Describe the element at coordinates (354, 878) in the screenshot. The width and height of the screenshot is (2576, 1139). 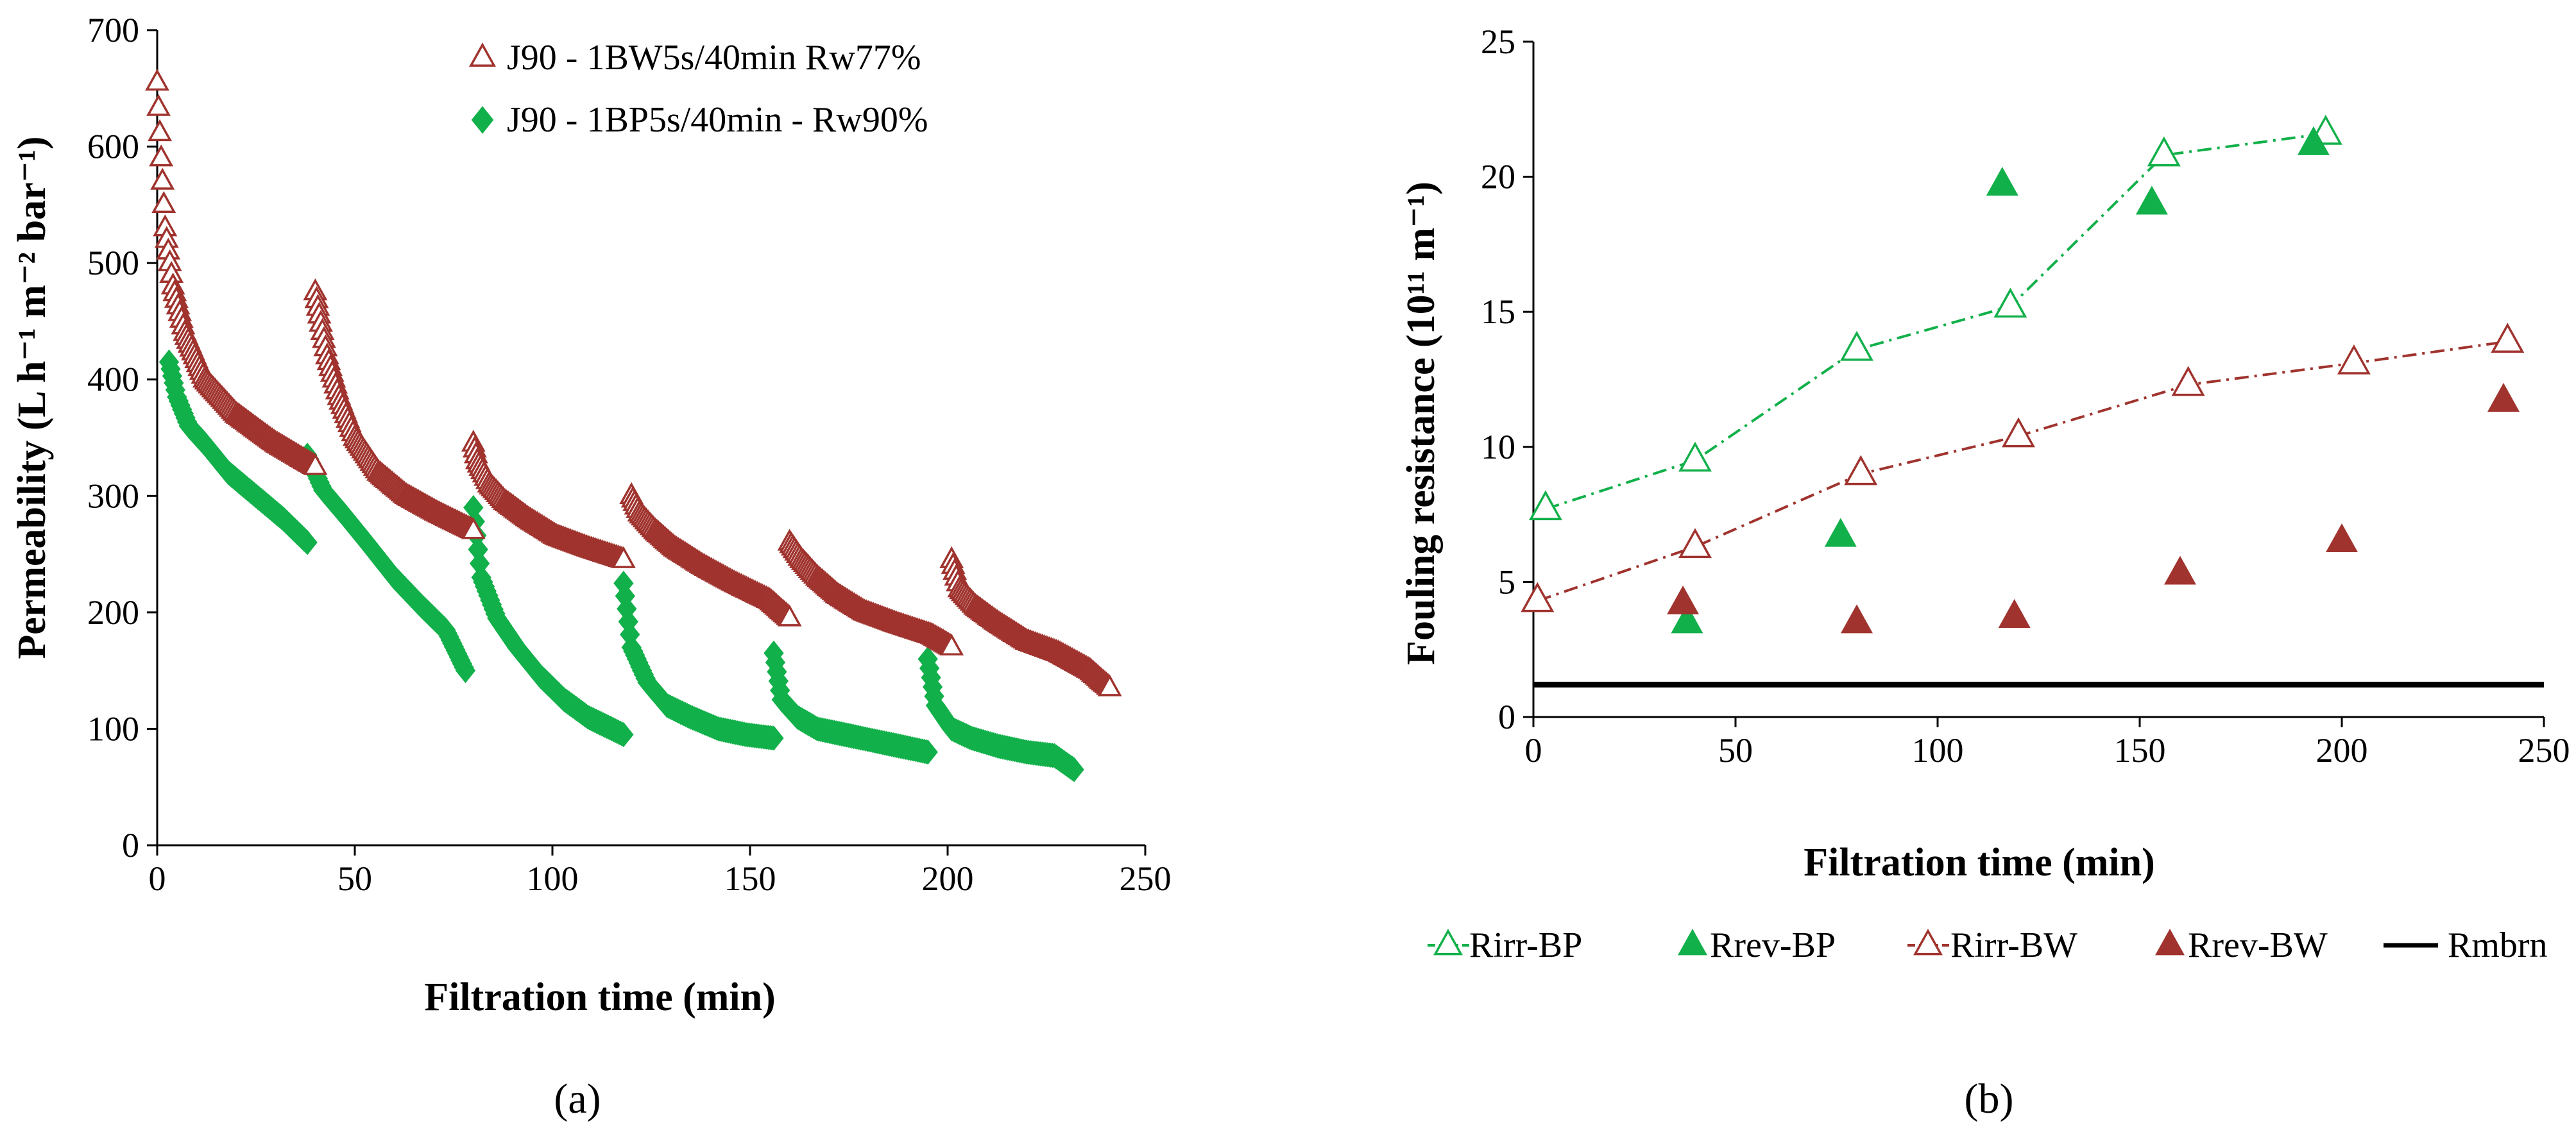
I see `chart-a-x-tick-label: 50` at that location.